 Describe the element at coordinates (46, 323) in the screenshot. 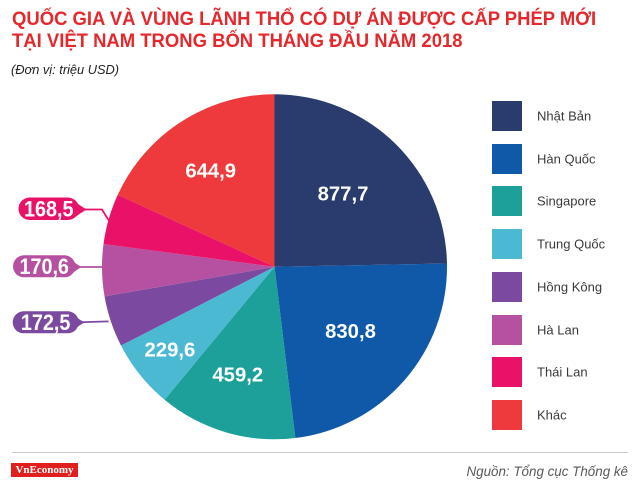

I see `svg-text: 172,5` at that location.